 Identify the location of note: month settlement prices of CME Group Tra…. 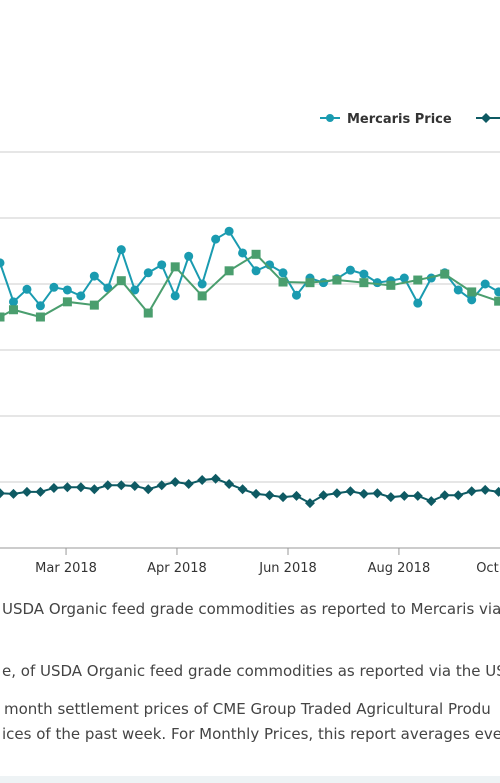
(247, 709).